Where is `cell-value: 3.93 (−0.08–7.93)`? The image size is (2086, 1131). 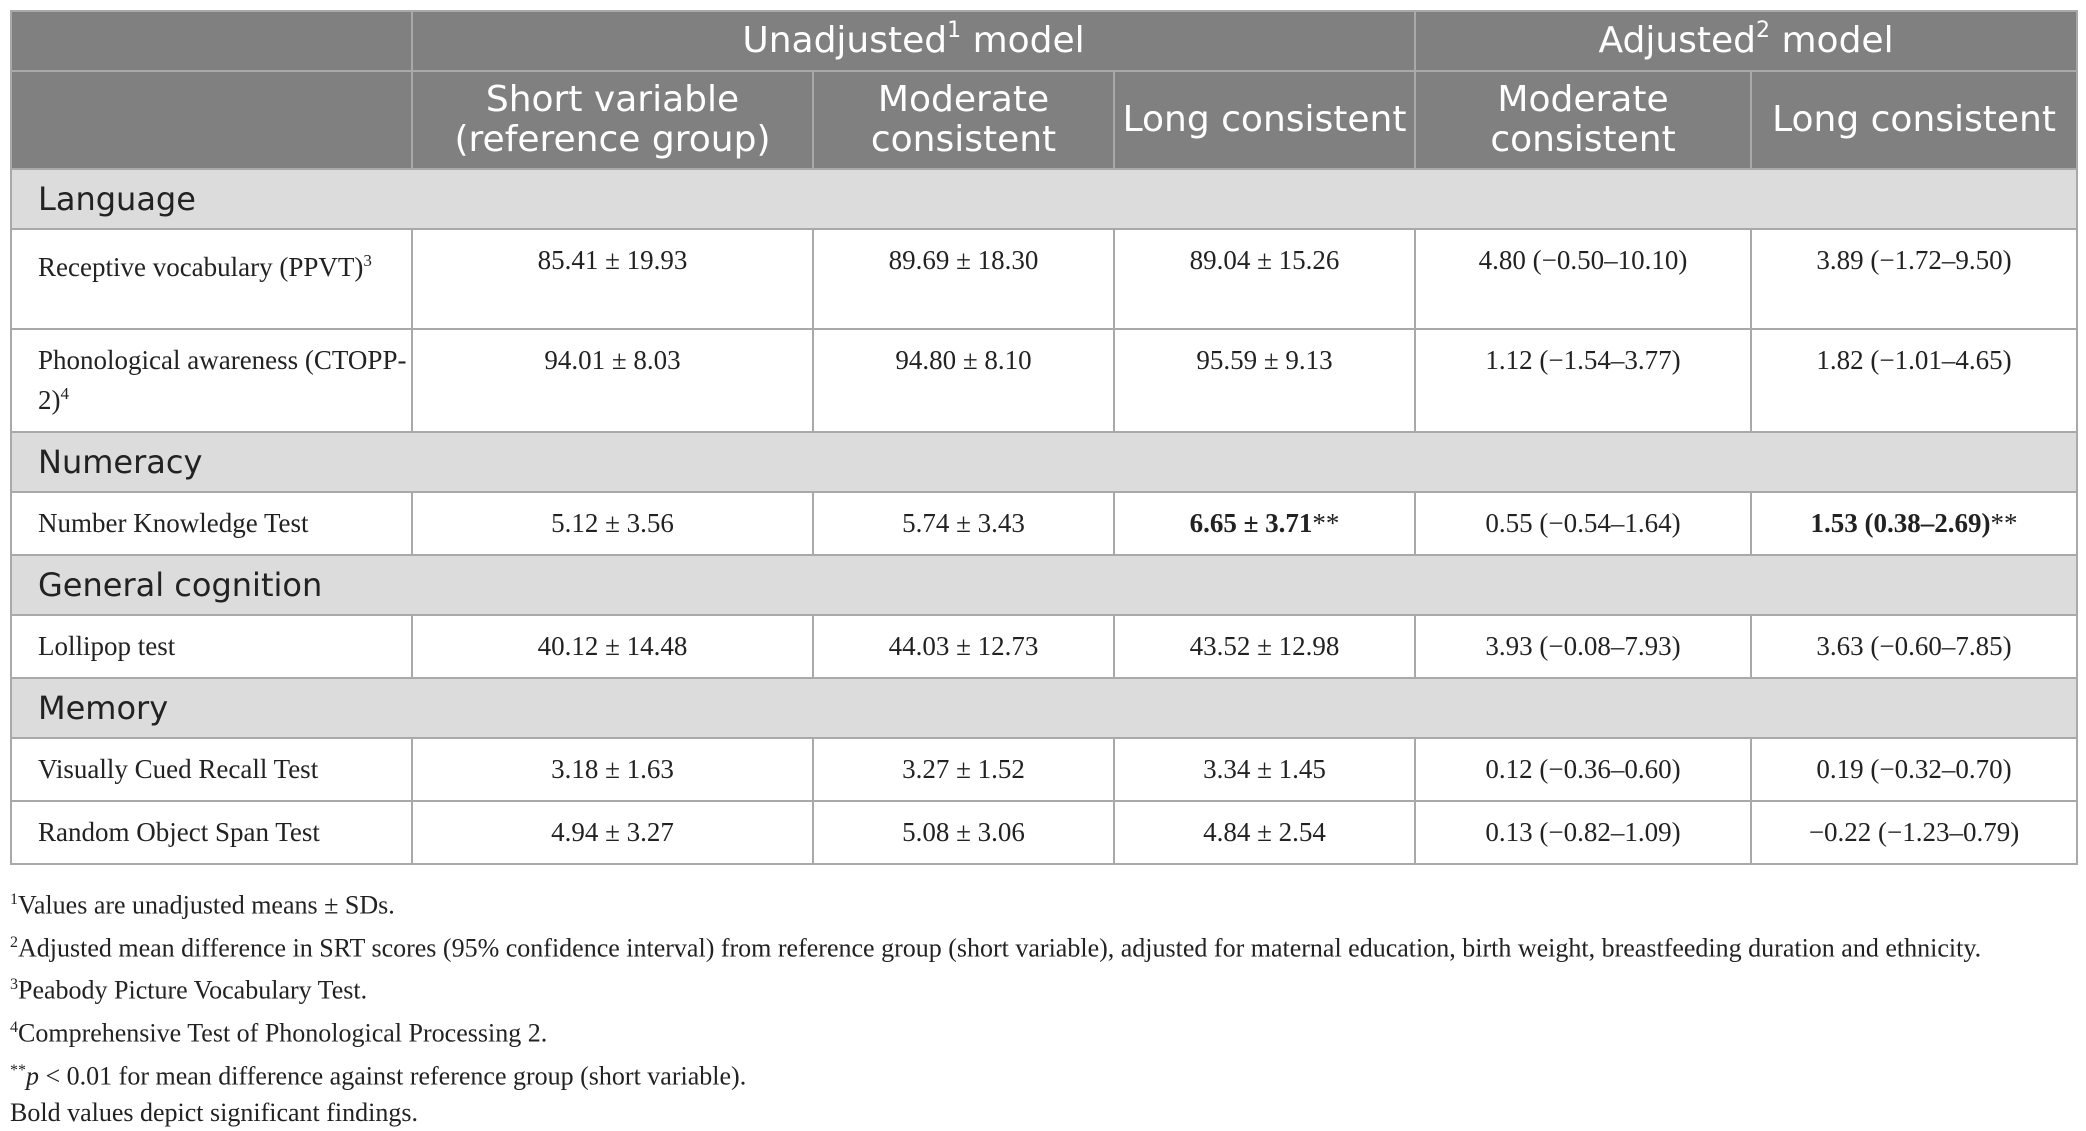
cell-value: 3.93 (−0.08–7.93) is located at coordinates (1583, 646).